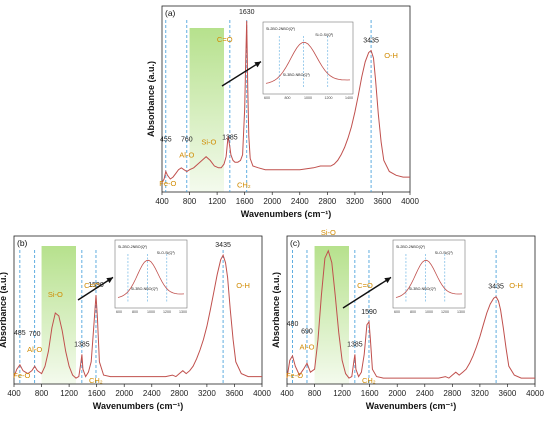 This screenshot has height=436, width=550. Describe the element at coordinates (293, 324) in the screenshot. I see `peak-value-label: 480` at that location.